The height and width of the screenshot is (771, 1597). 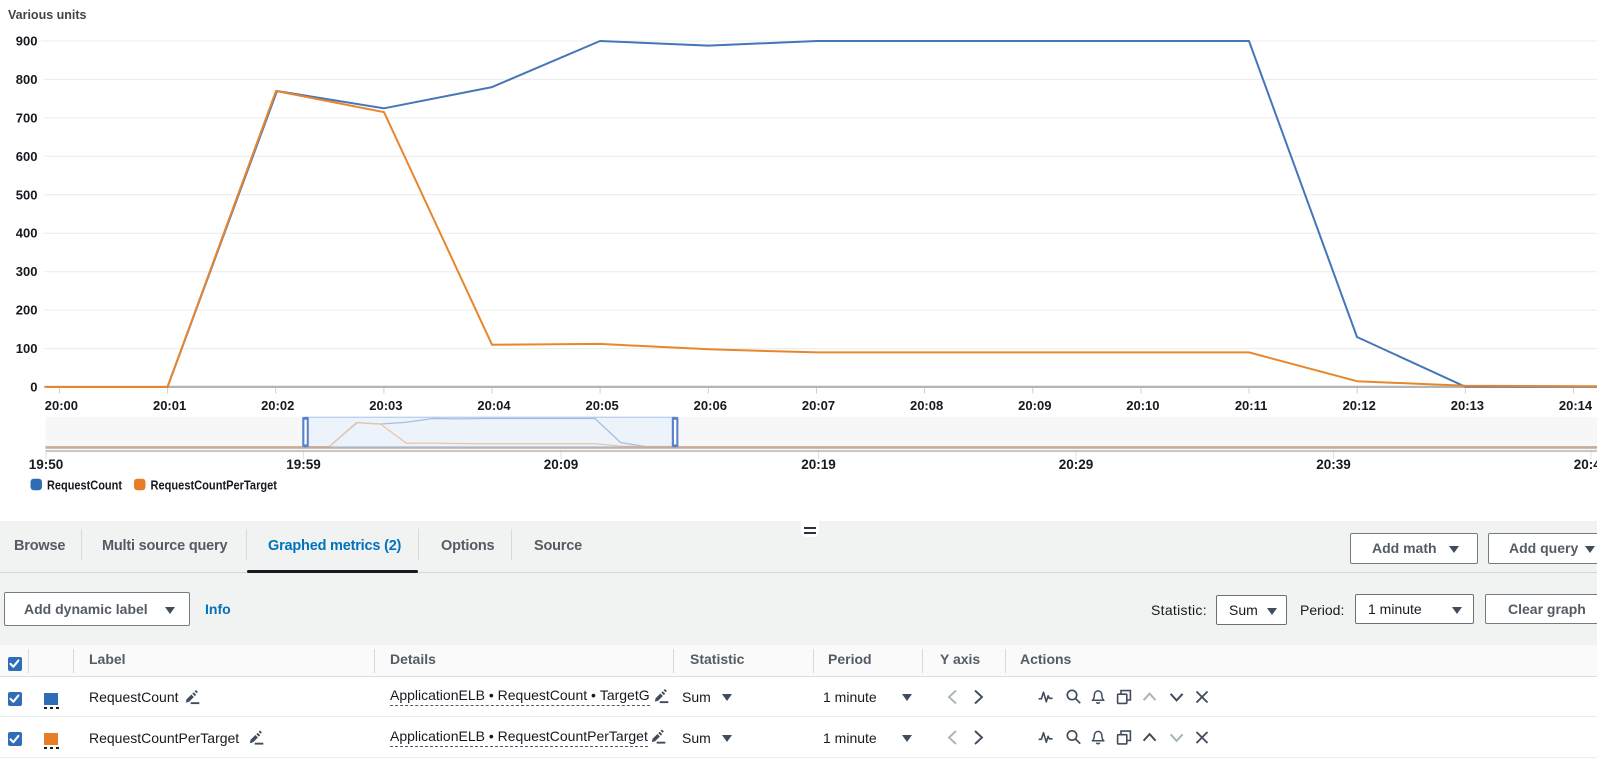 I want to click on svg-text: 19:59, so click(x=303, y=464).